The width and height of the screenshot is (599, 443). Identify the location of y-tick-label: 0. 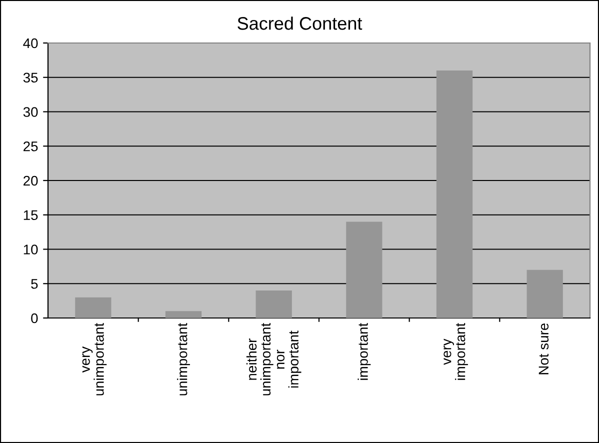
(34, 318).